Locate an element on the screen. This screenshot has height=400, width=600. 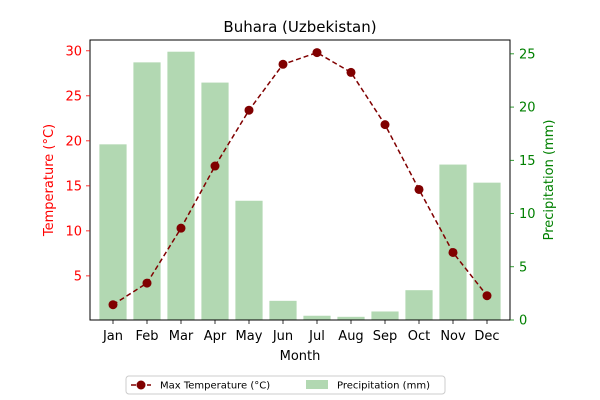
precipitation-bar-aug is located at coordinates (351, 318).